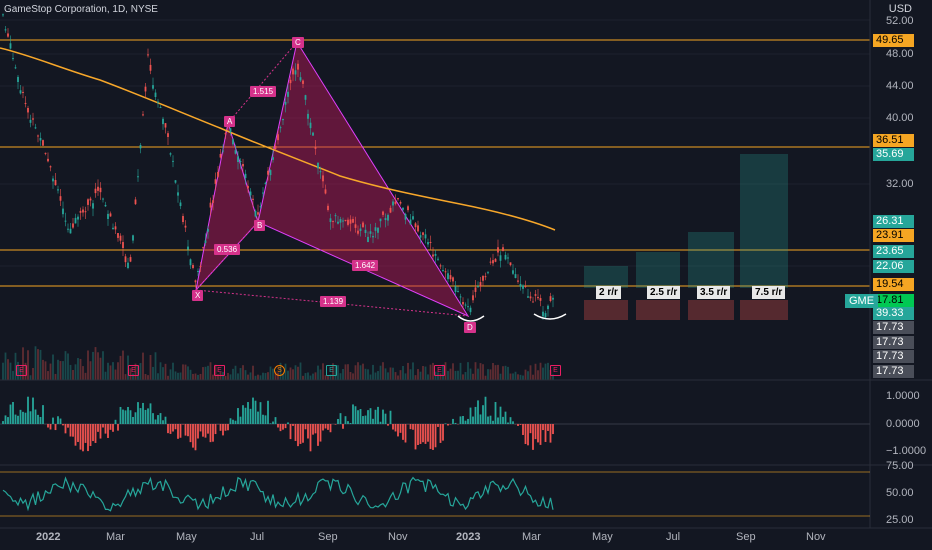 Image resolution: width=932 pixels, height=550 pixels. What do you see at coordinates (279, 370) in the screenshot?
I see `split-marker: S` at bounding box center [279, 370].